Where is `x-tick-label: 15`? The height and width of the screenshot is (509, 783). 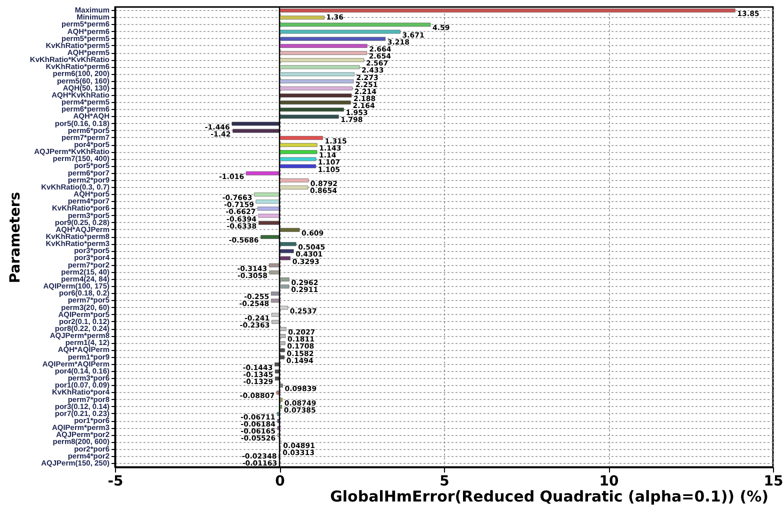
x-tick-label: 15 is located at coordinates (773, 482).